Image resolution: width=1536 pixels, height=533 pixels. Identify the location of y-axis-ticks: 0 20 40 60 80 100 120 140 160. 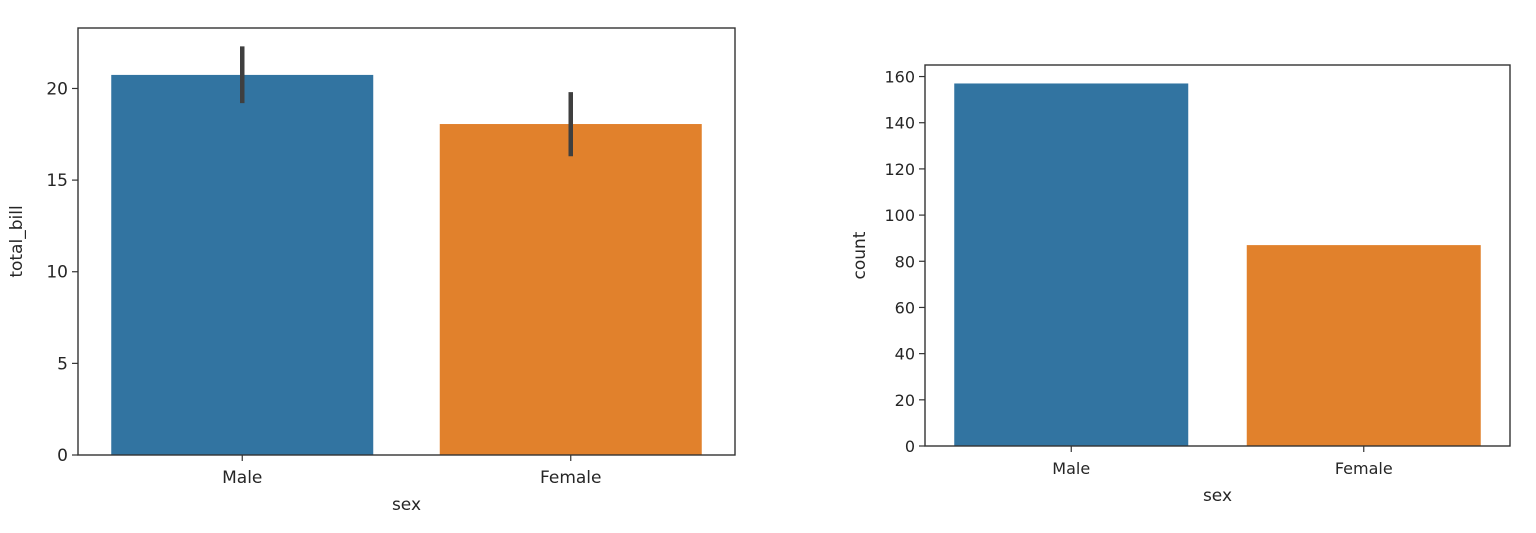
(904, 262).